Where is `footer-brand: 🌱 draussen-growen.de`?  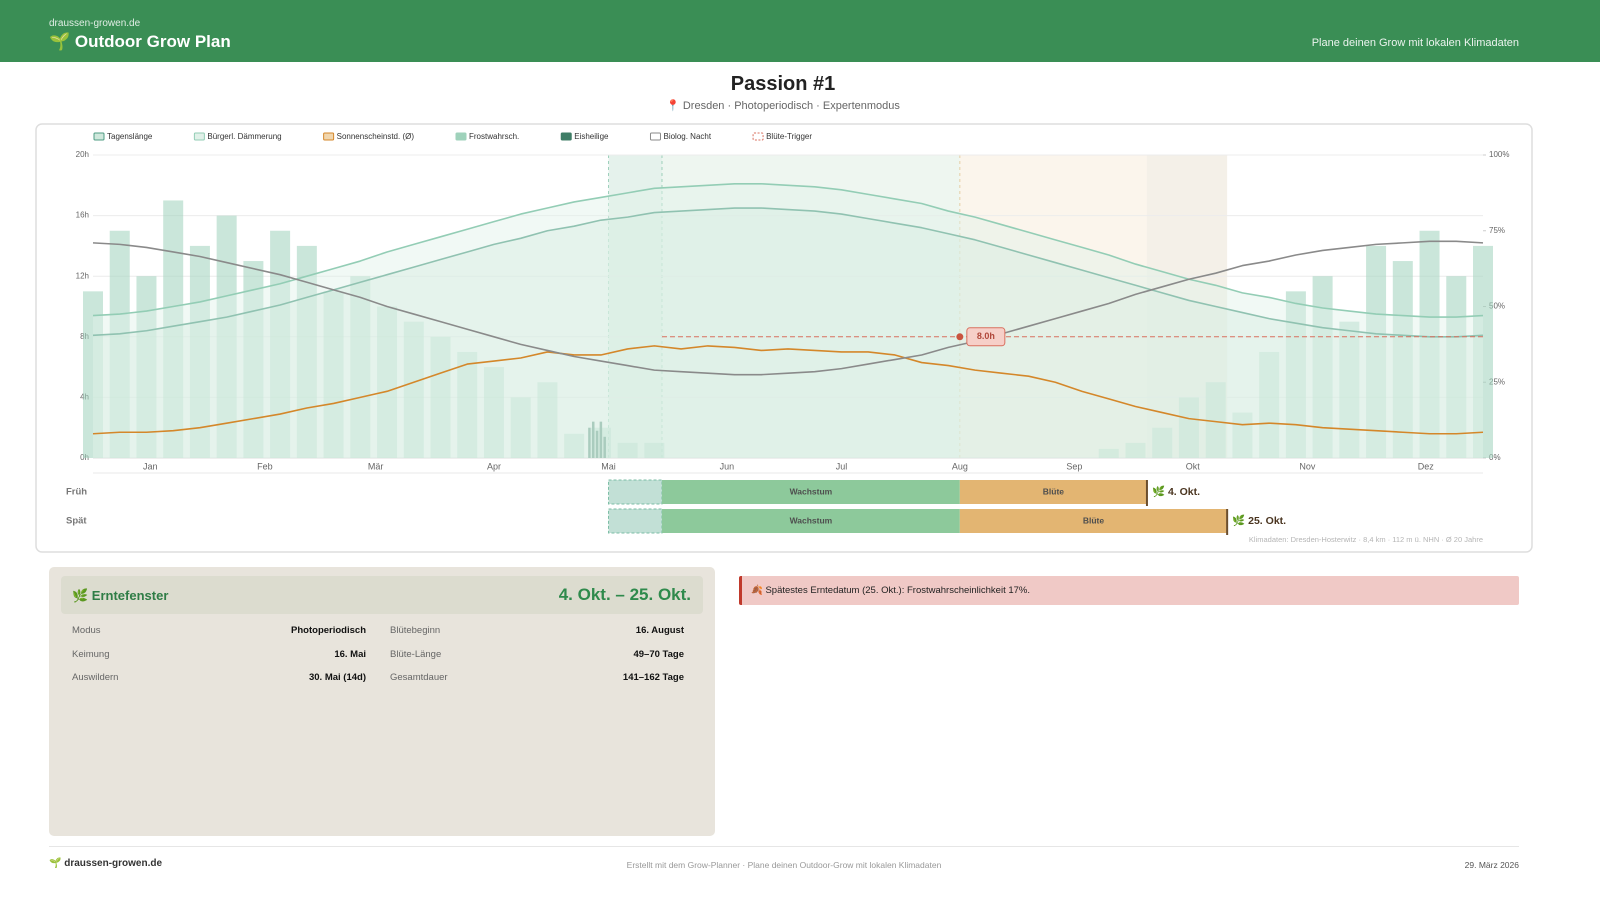 footer-brand: 🌱 draussen-growen.de is located at coordinates (106, 863).